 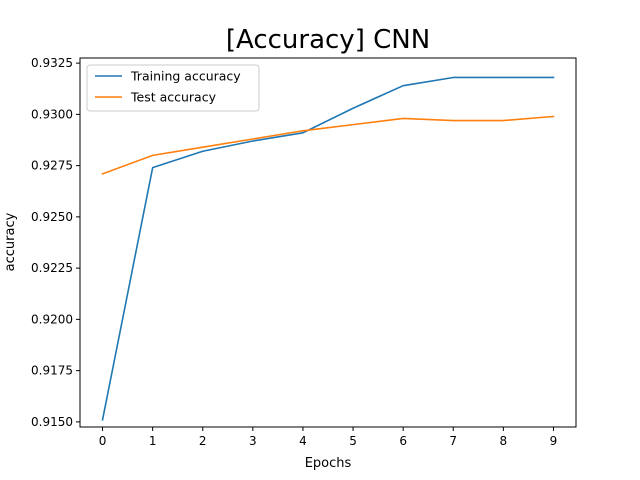 I want to click on y-tick-label: 0.9275, so click(x=52, y=166).